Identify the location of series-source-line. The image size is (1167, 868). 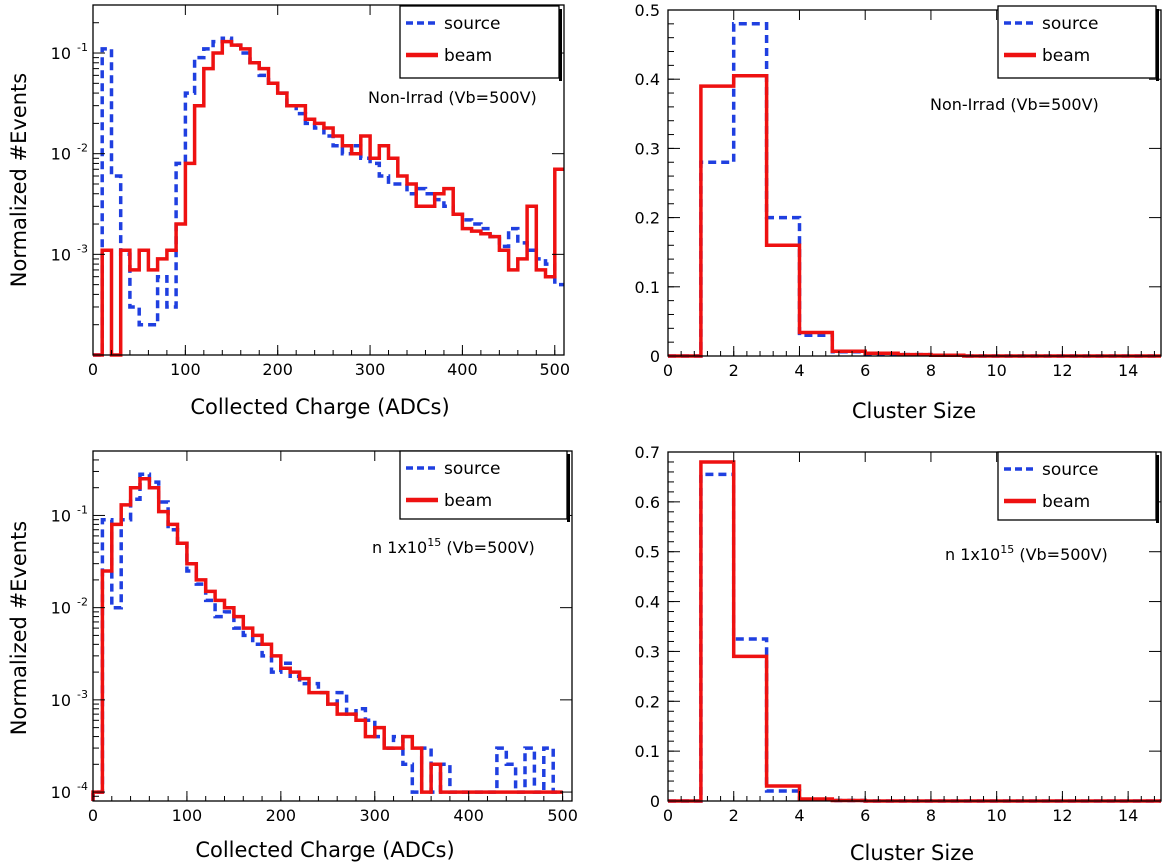
(328, 196).